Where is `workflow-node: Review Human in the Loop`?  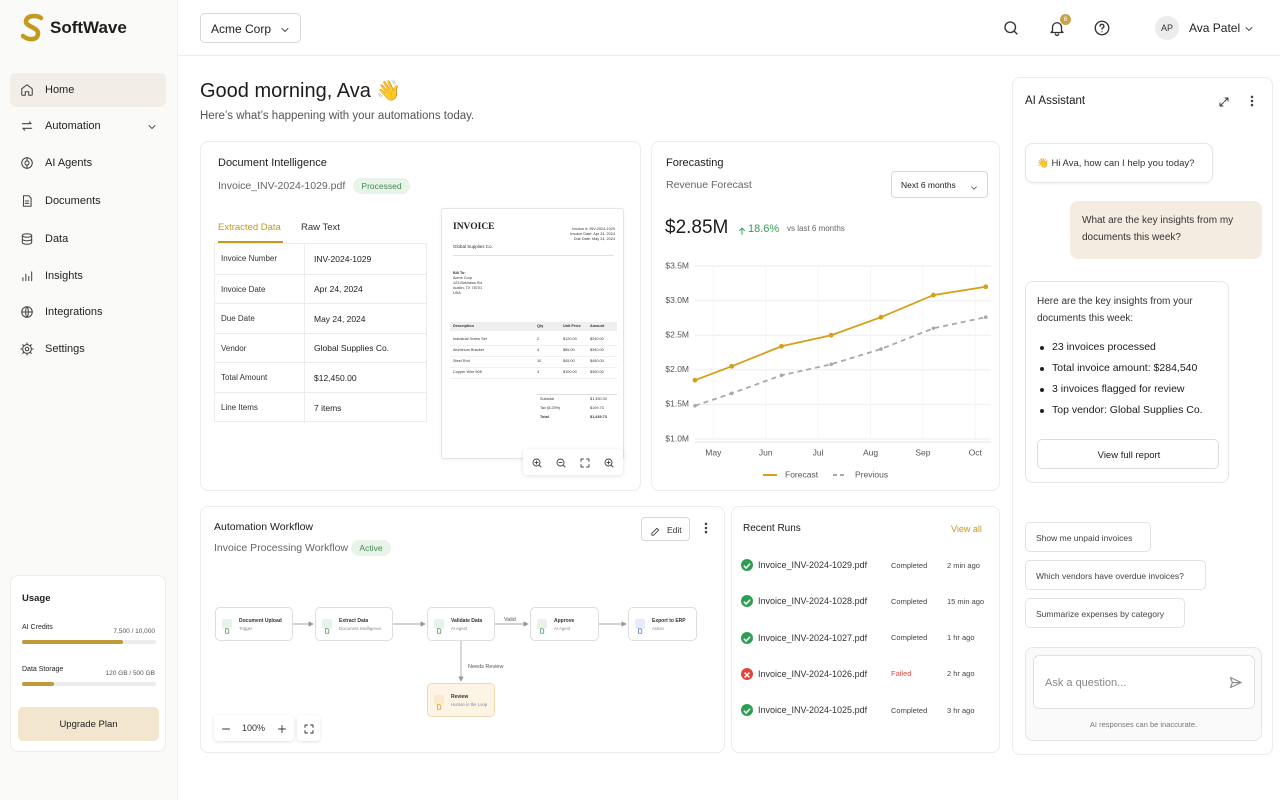
workflow-node: Review Human in the Loop is located at coordinates (461, 700).